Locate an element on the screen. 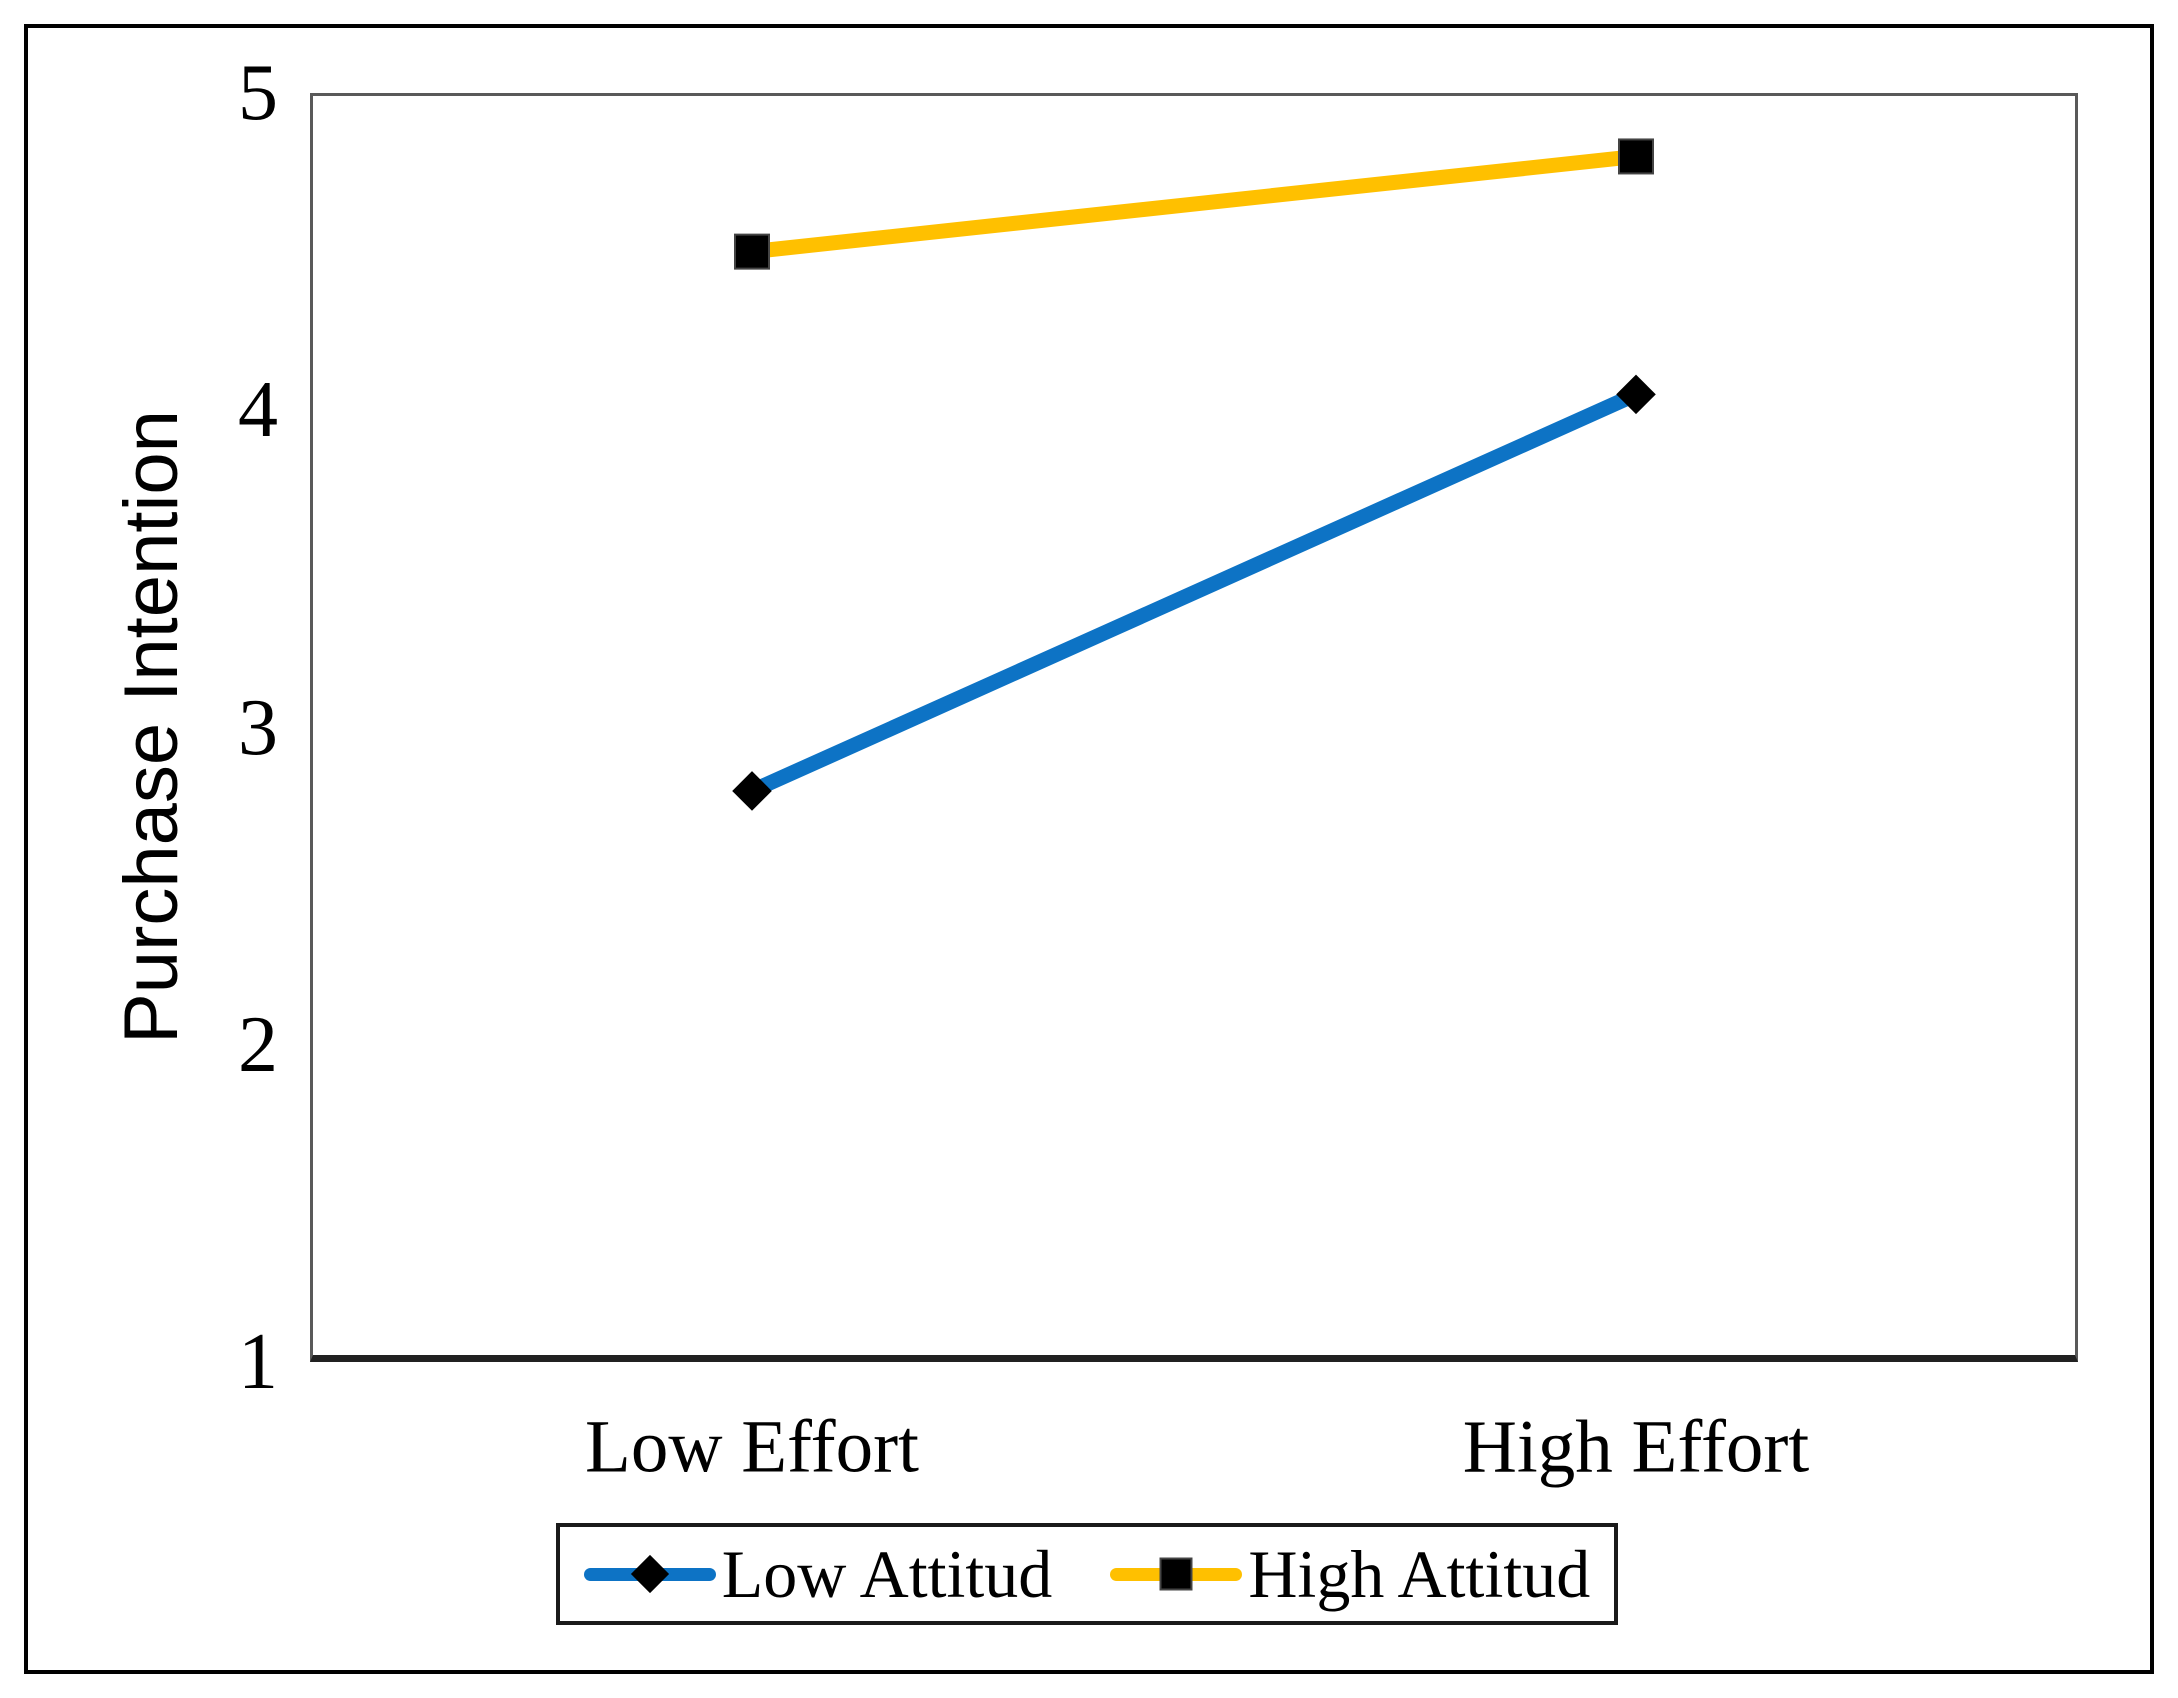 The image size is (2178, 1698). series-line-low-attitud is located at coordinates (1194, 592).